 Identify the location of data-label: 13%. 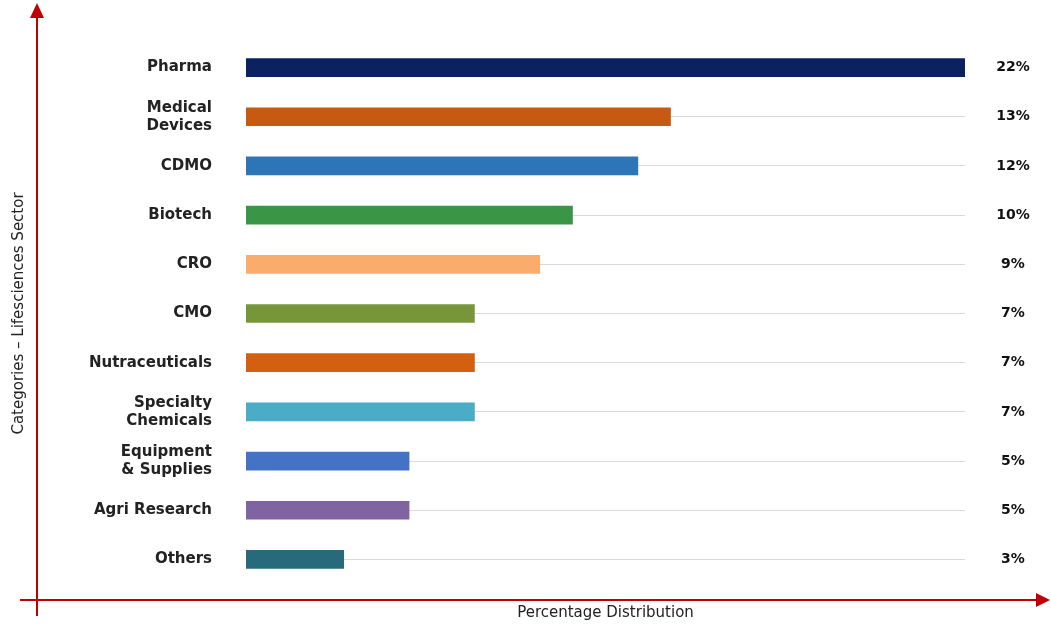
(1013, 115).